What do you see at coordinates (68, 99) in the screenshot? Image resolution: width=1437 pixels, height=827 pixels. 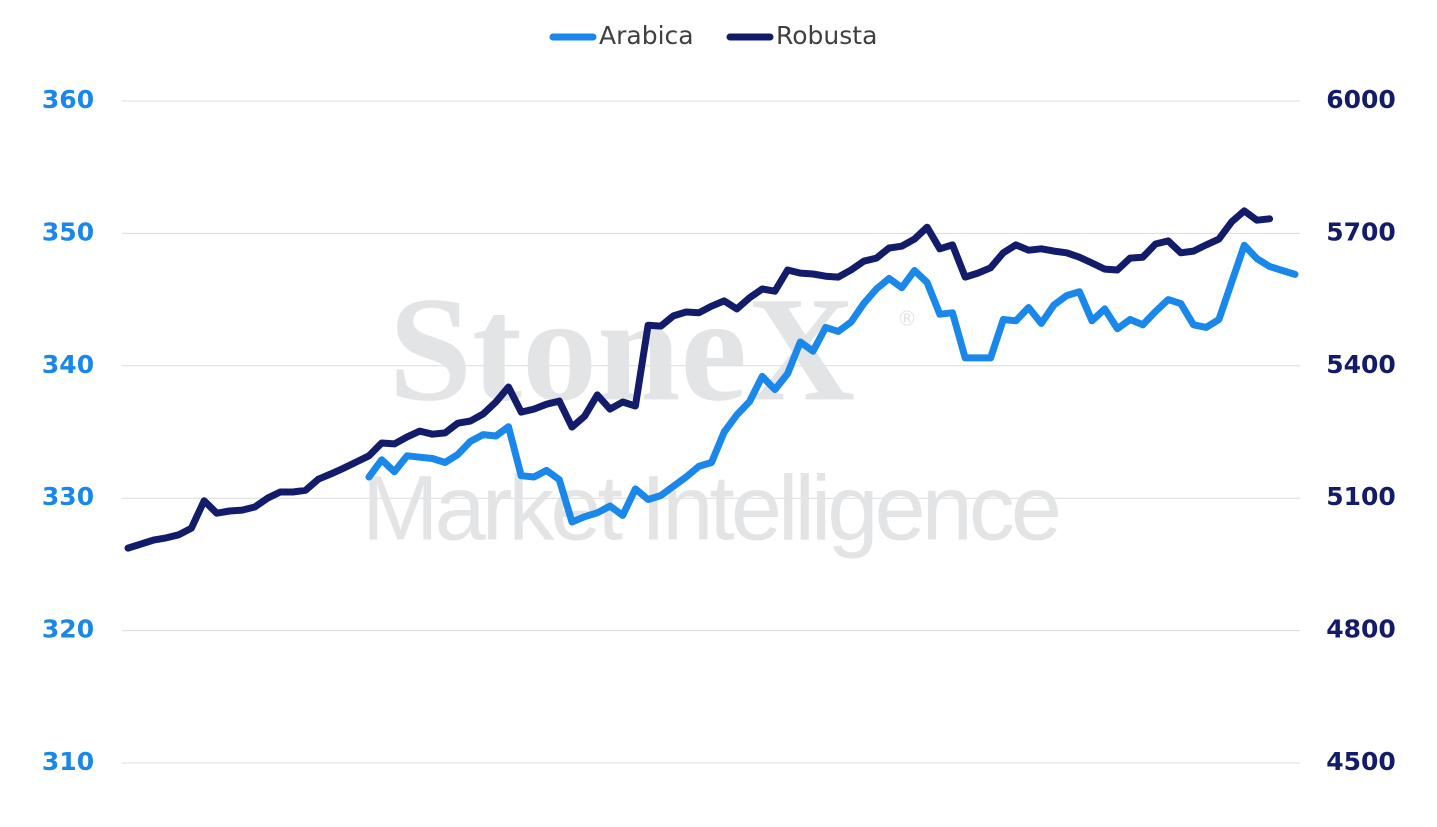 I see `y-tick-label: 360` at bounding box center [68, 99].